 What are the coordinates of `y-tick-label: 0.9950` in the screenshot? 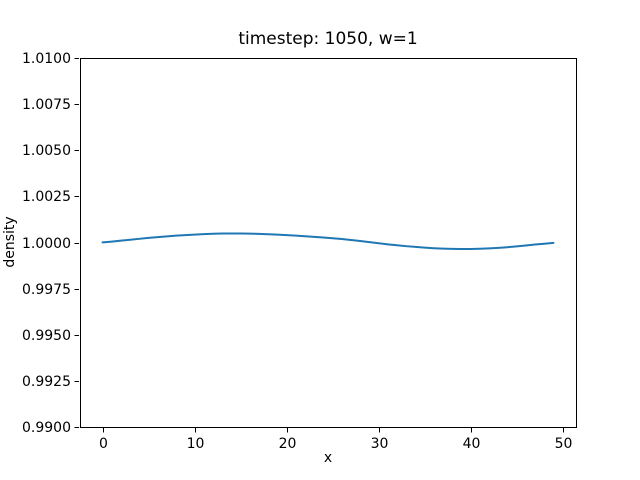 It's located at (46, 336).